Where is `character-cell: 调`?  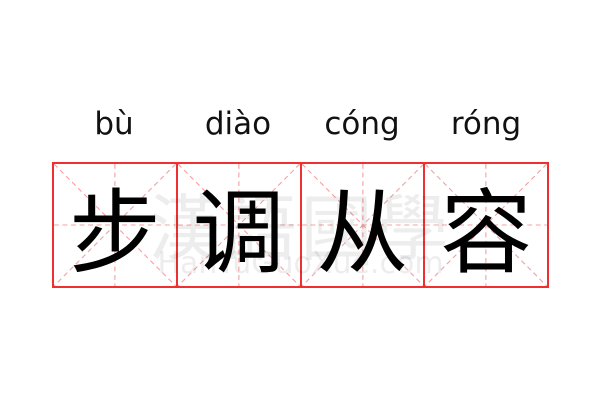 character-cell: 调 is located at coordinates (239, 225).